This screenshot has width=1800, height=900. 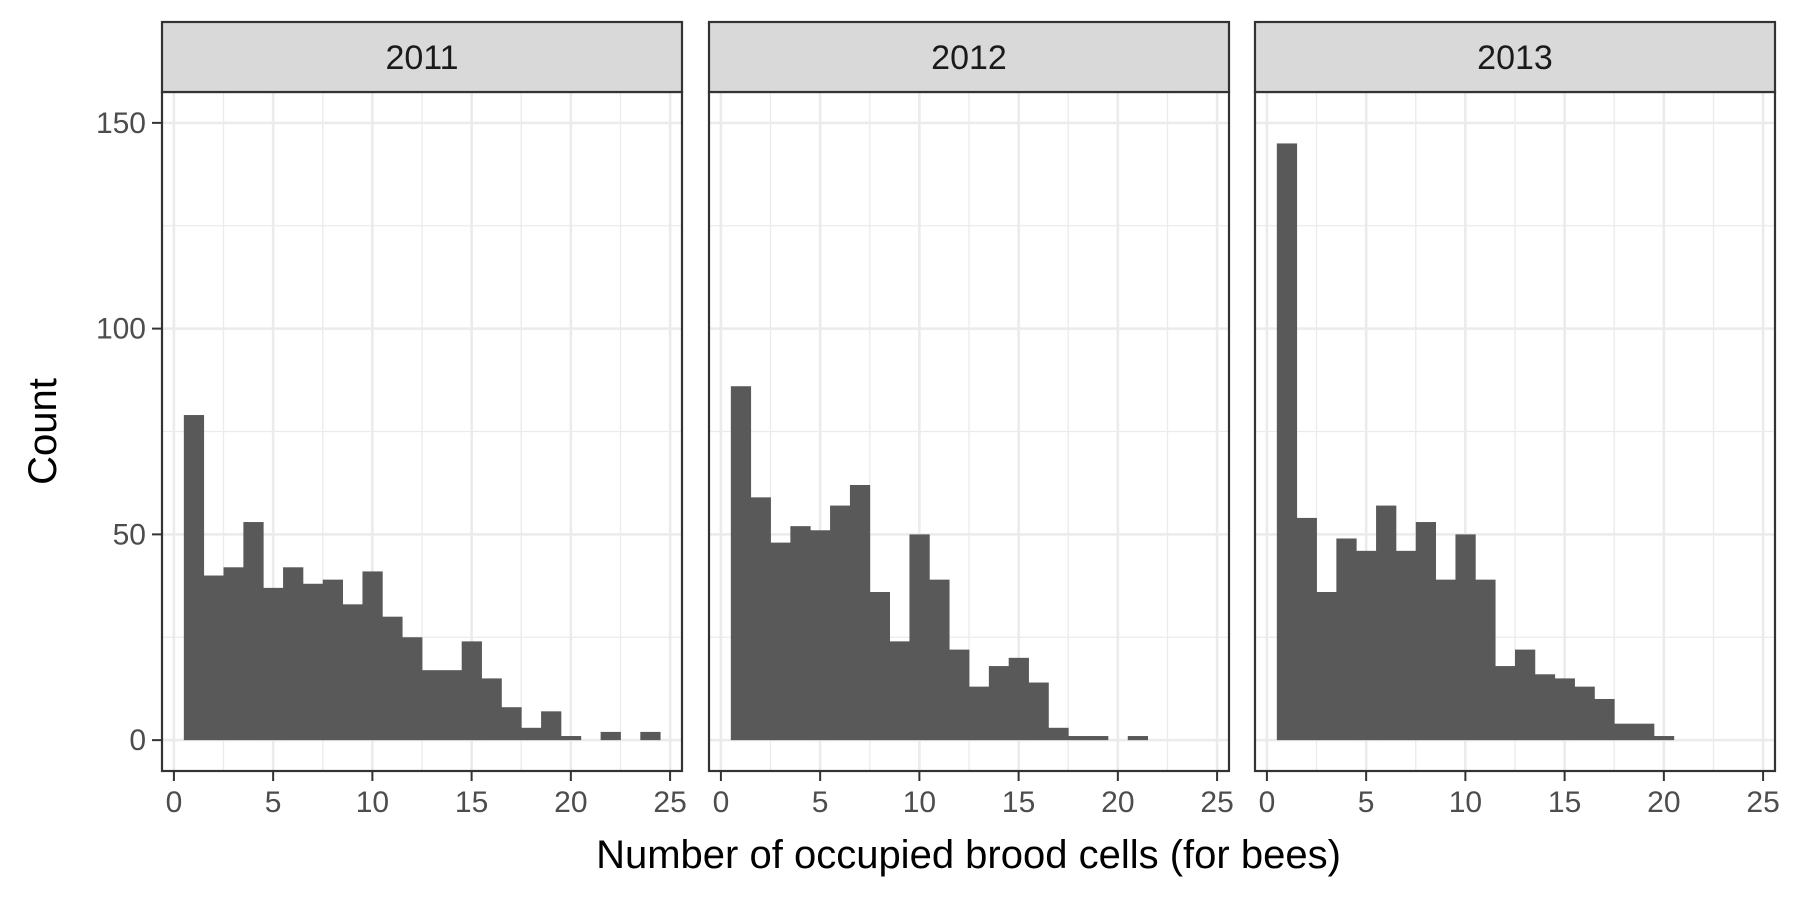 What do you see at coordinates (137, 740) in the screenshot?
I see `y-tick-label: 0` at bounding box center [137, 740].